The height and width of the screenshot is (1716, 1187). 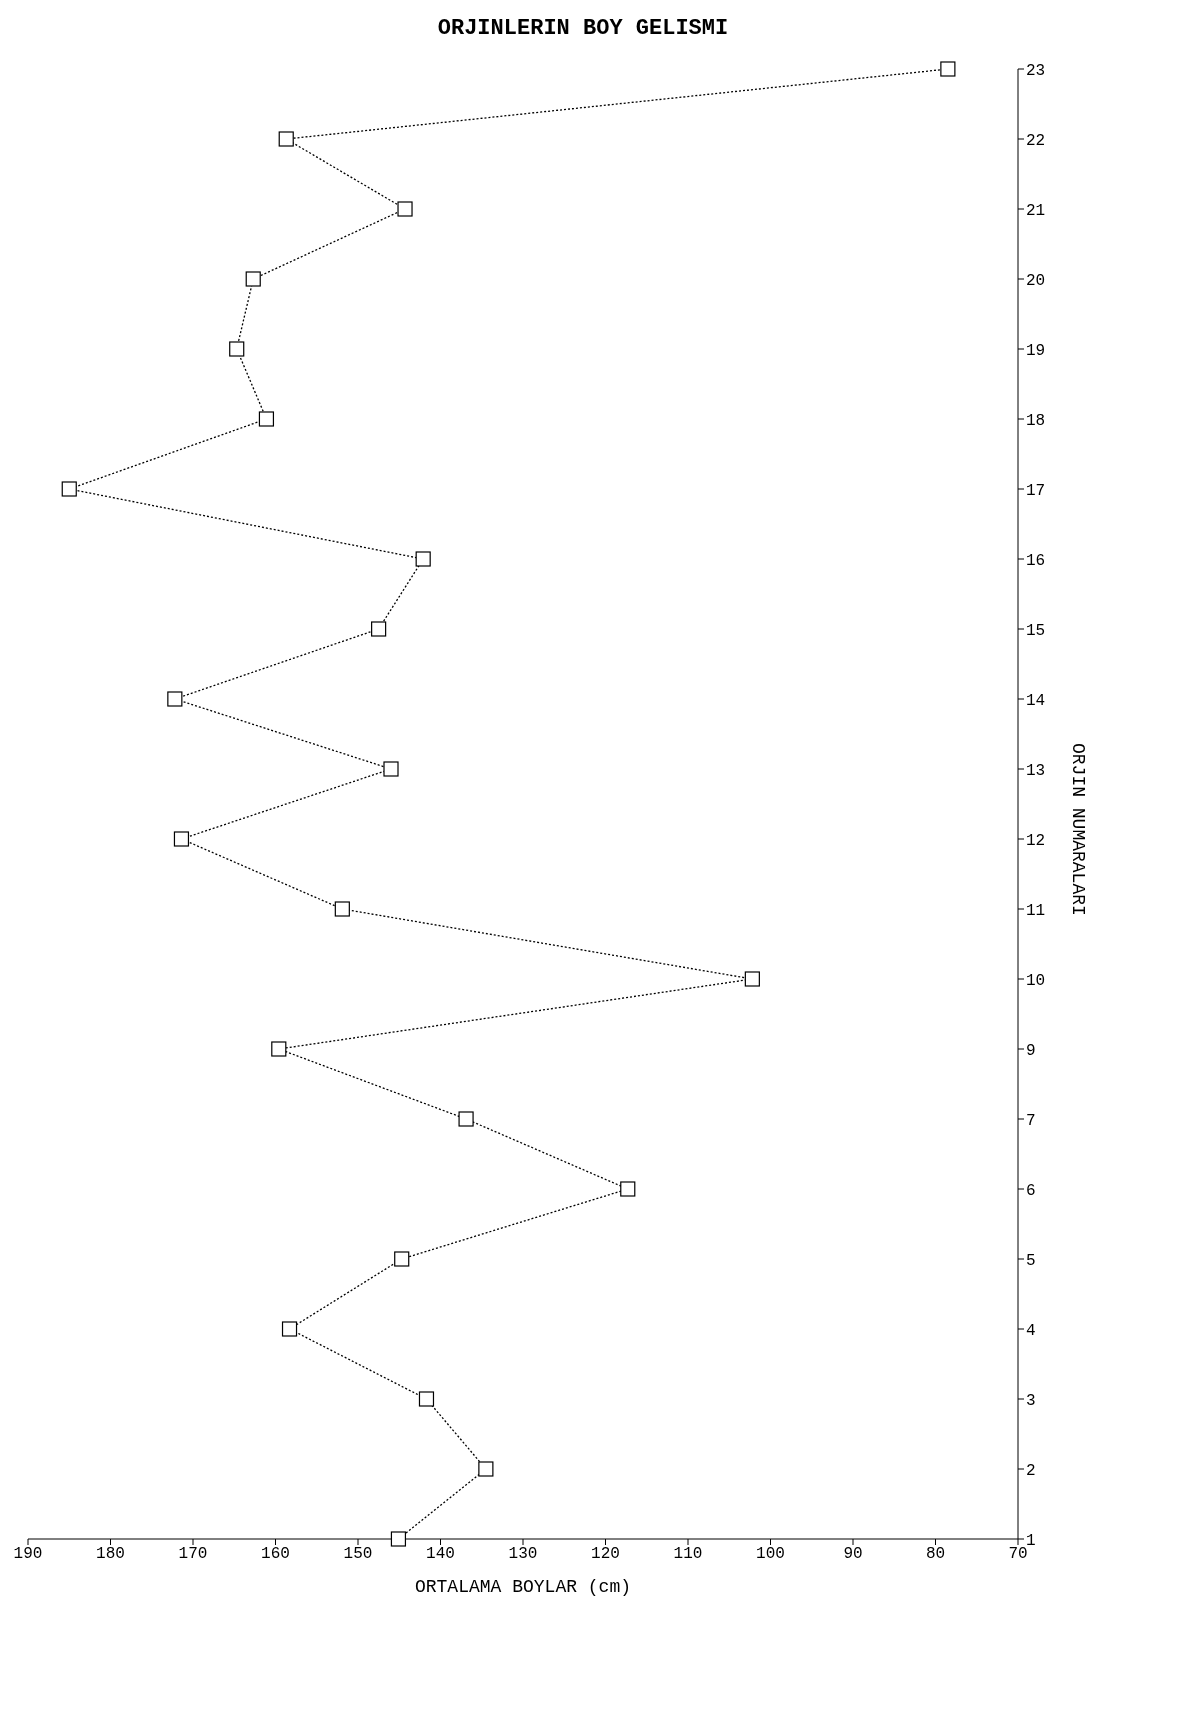 What do you see at coordinates (193, 1554) in the screenshot?
I see `x-tick-label: 170` at bounding box center [193, 1554].